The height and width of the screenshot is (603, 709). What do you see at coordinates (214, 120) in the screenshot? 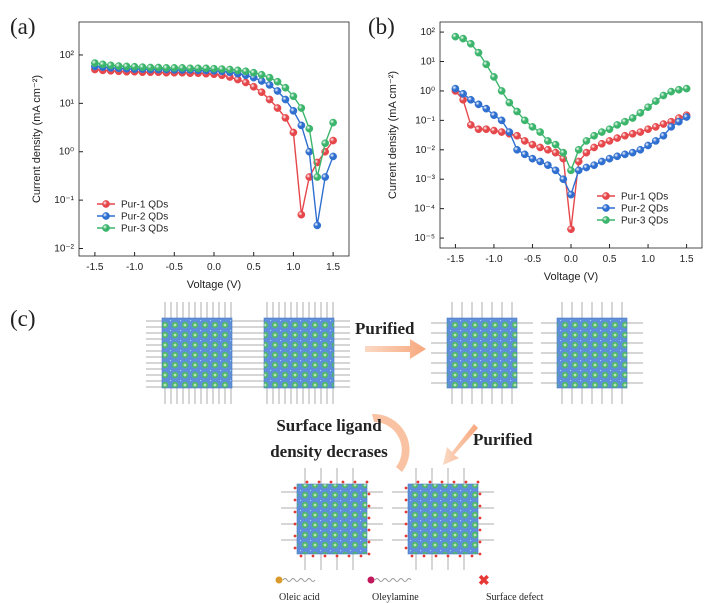
I see `series-line` at bounding box center [214, 120].